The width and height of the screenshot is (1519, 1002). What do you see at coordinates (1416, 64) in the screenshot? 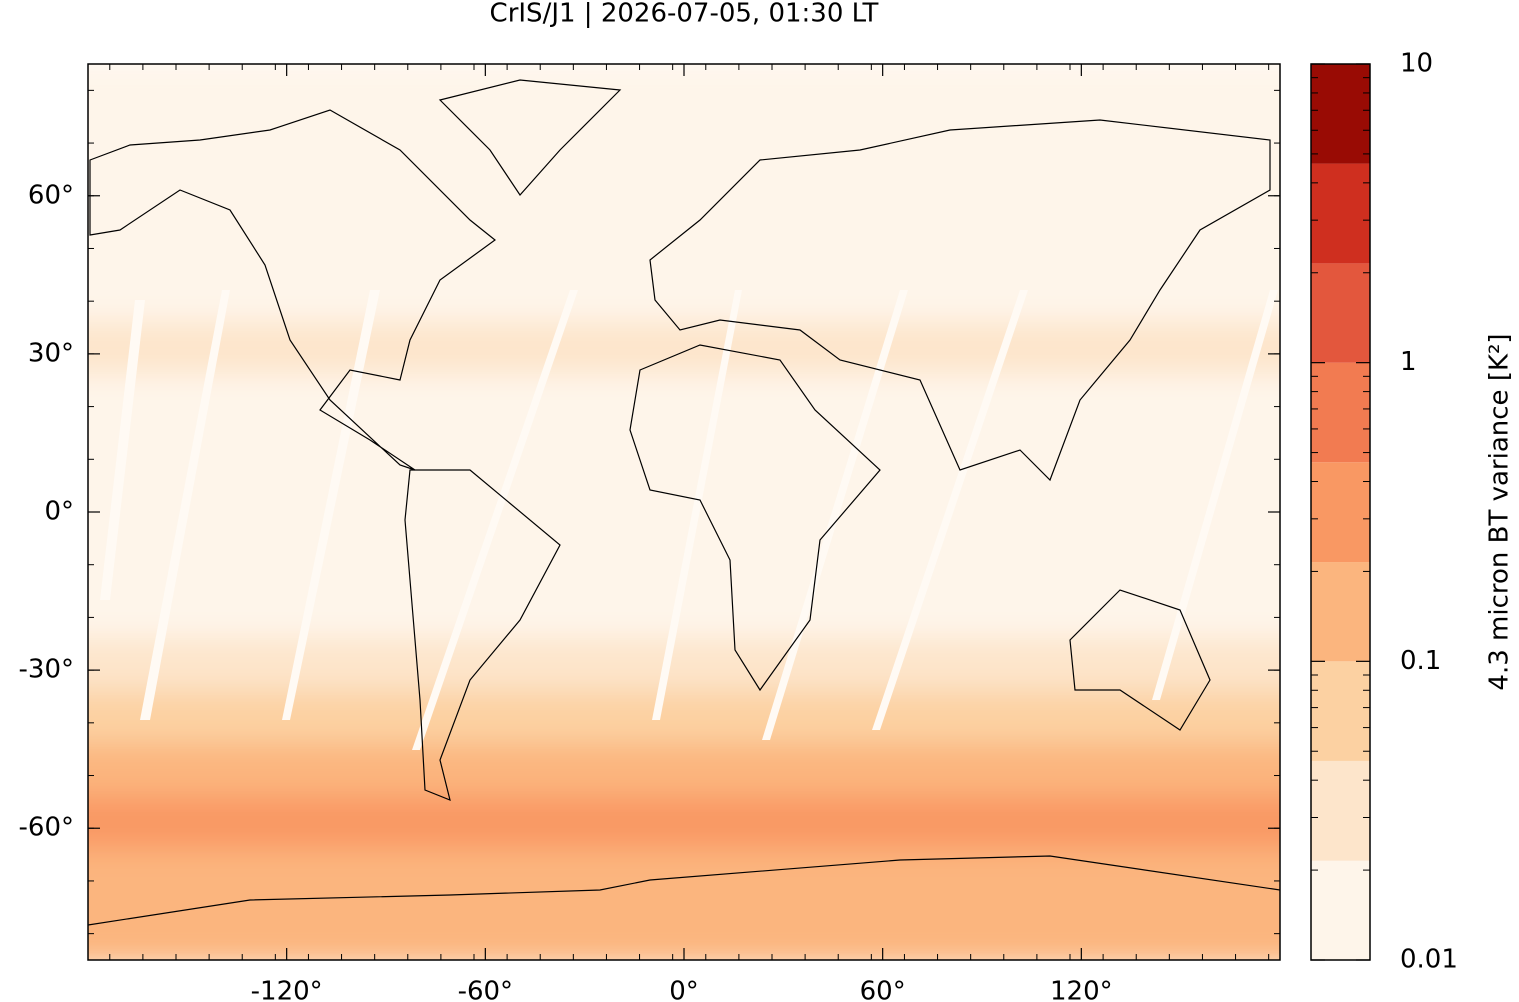
I see `colorbar-tick-label: 10` at bounding box center [1416, 64].